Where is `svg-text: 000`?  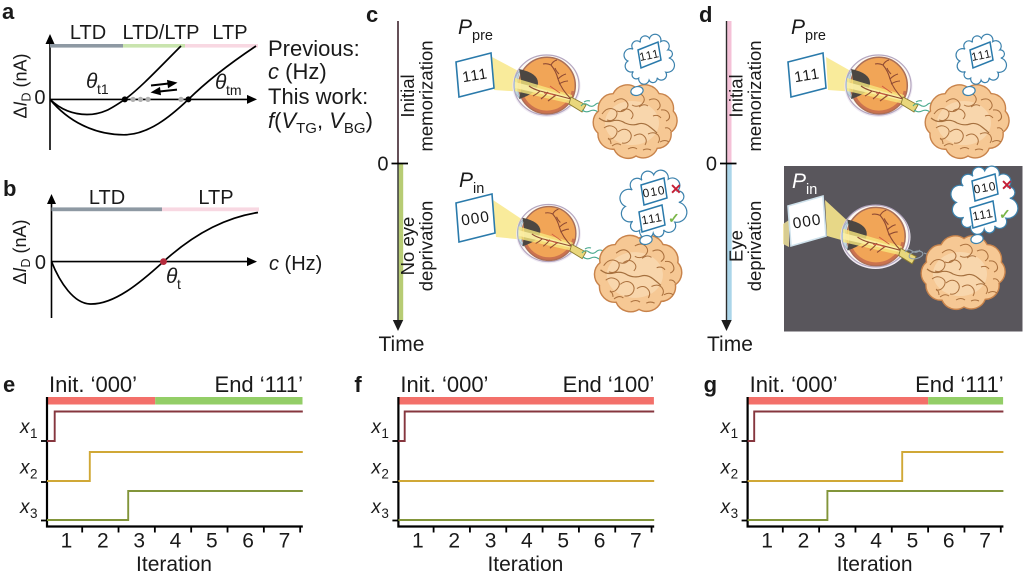 svg-text: 000 is located at coordinates (475, 218).